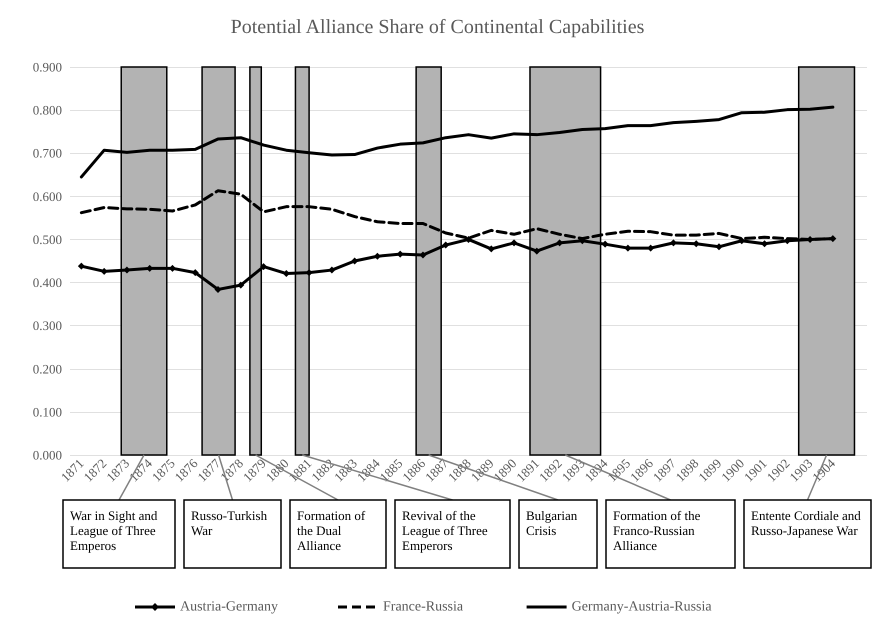 The height and width of the screenshot is (631, 875). Describe the element at coordinates (446, 530) in the screenshot. I see `band-label: Revival of the League of Three Emperors` at that location.